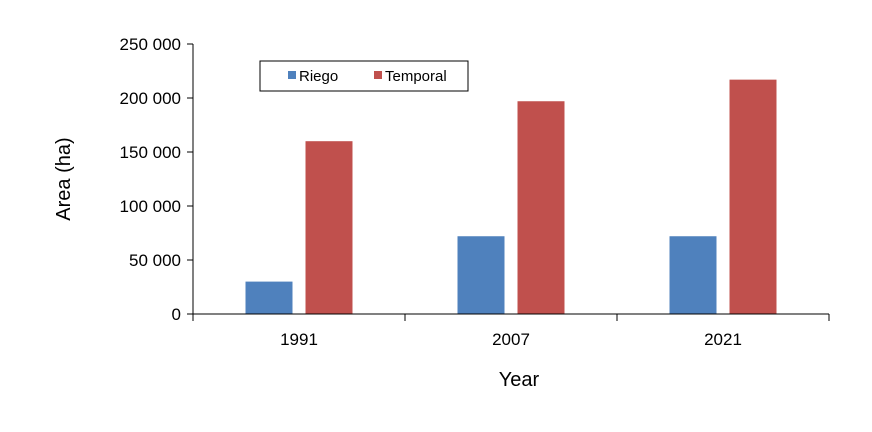  Describe the element at coordinates (541, 208) in the screenshot. I see `bar-temporal-2007` at that location.